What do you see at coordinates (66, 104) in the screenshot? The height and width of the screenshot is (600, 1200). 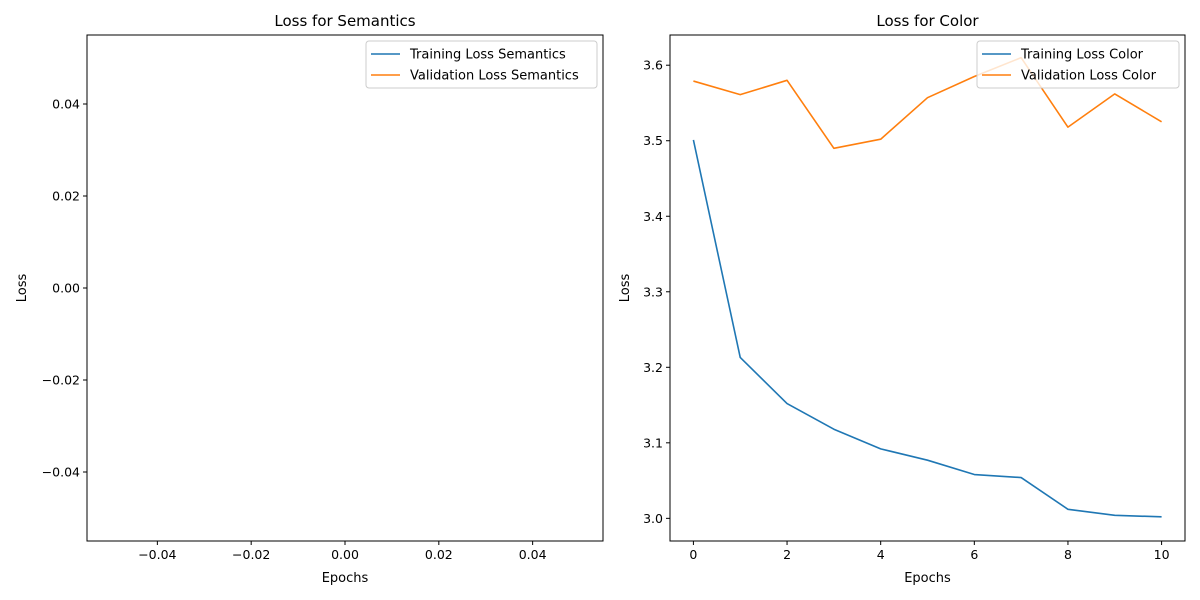 I see `y-tick-label: 0.04` at bounding box center [66, 104].